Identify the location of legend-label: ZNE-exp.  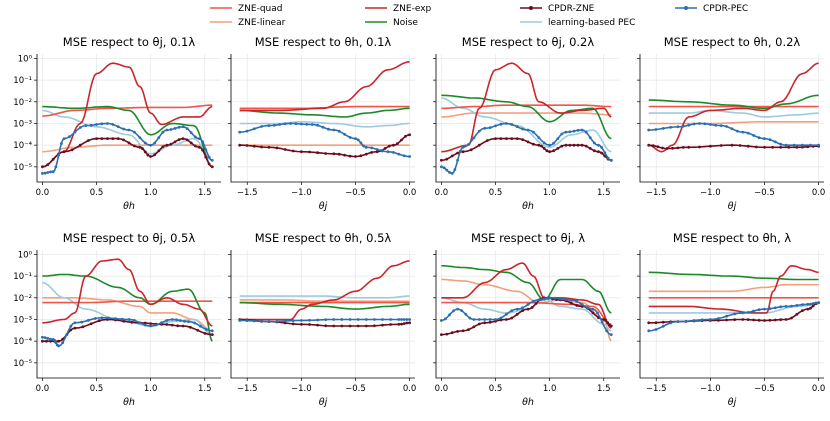
(412, 9).